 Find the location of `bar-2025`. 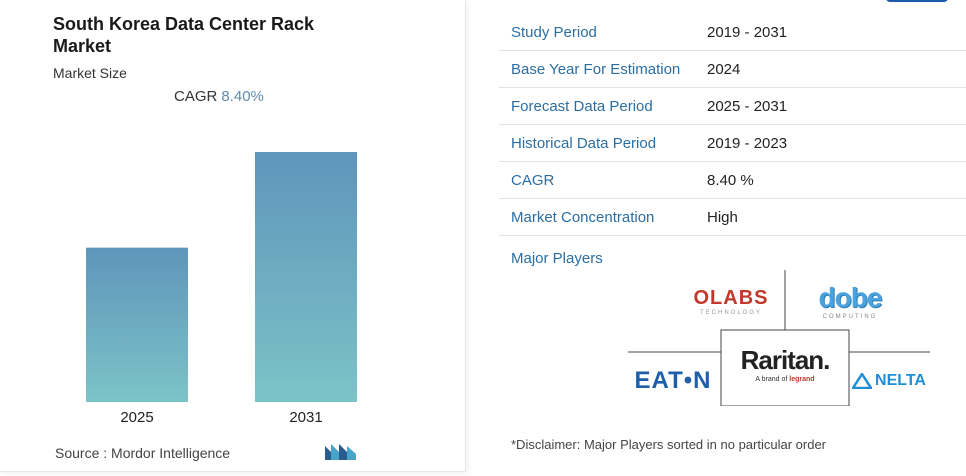

bar-2025 is located at coordinates (137, 324).